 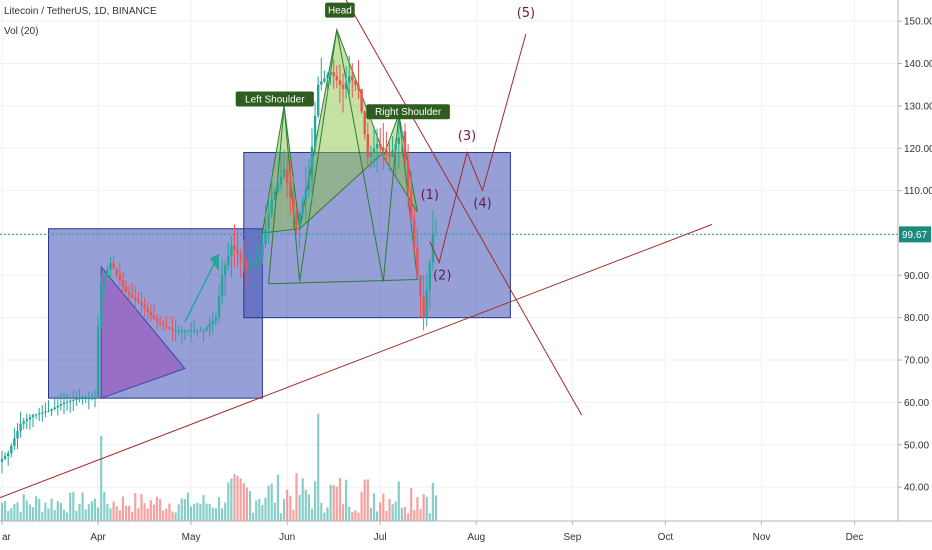 What do you see at coordinates (287, 537) in the screenshot?
I see `time-tick-label: Jun` at bounding box center [287, 537].